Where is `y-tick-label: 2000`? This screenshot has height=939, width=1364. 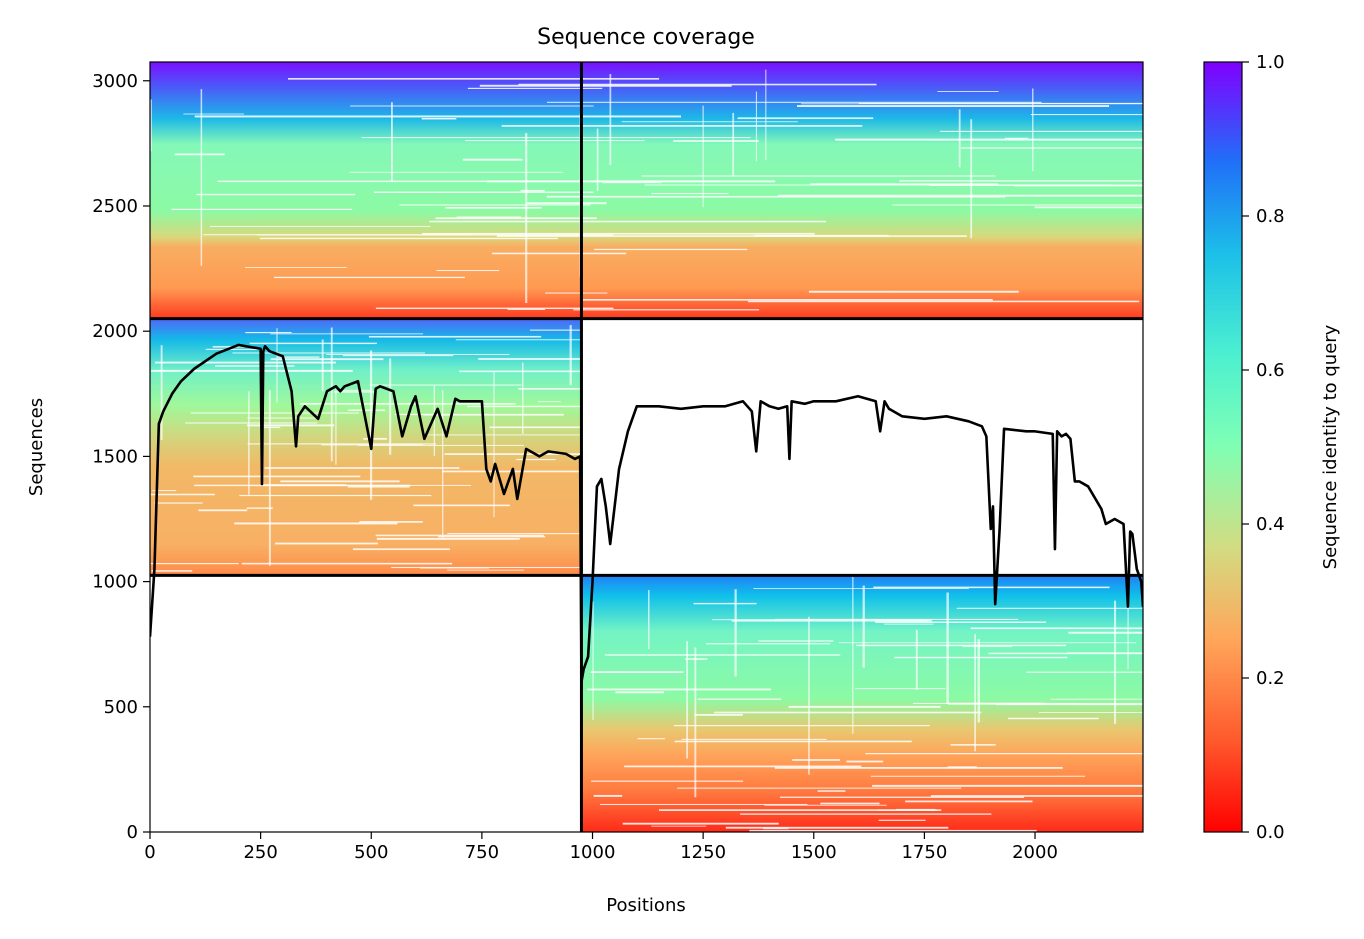
y-tick-label: 2000 is located at coordinates (115, 331).